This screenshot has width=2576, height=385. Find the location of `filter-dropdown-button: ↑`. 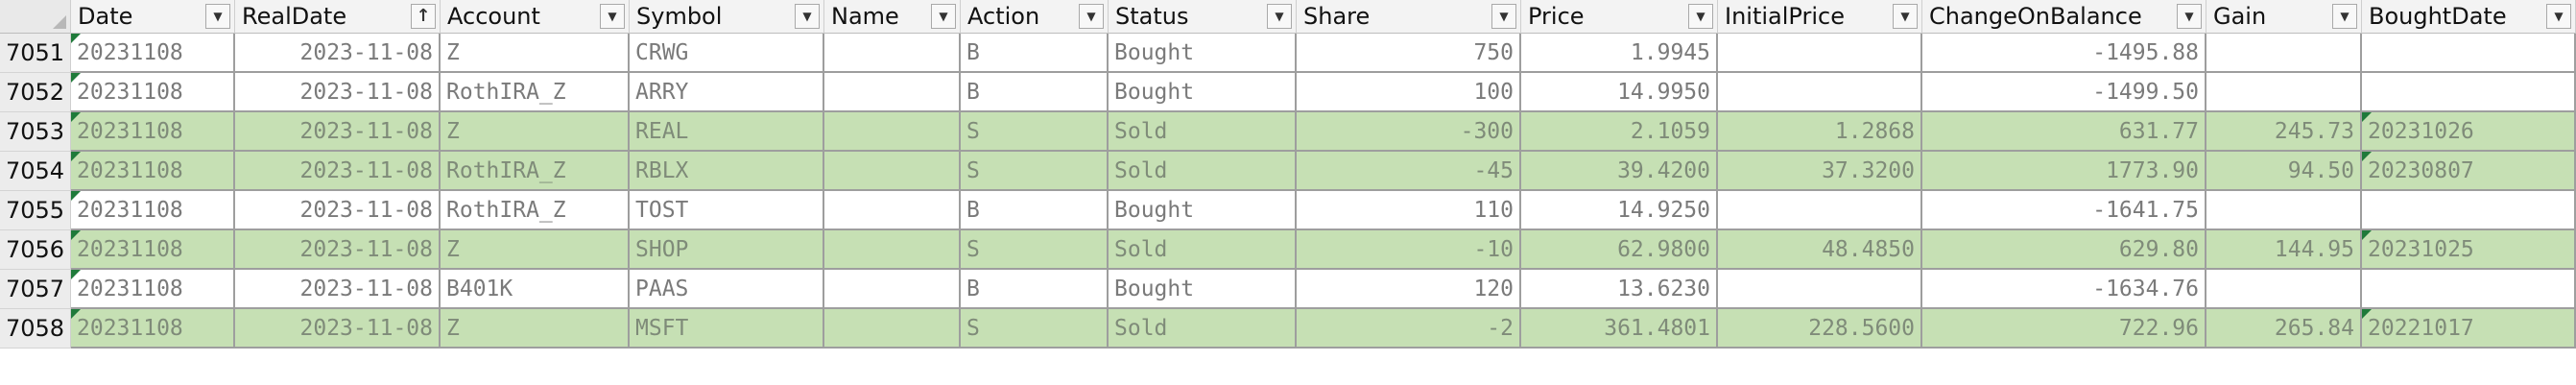

filter-dropdown-button: ↑ is located at coordinates (423, 17).